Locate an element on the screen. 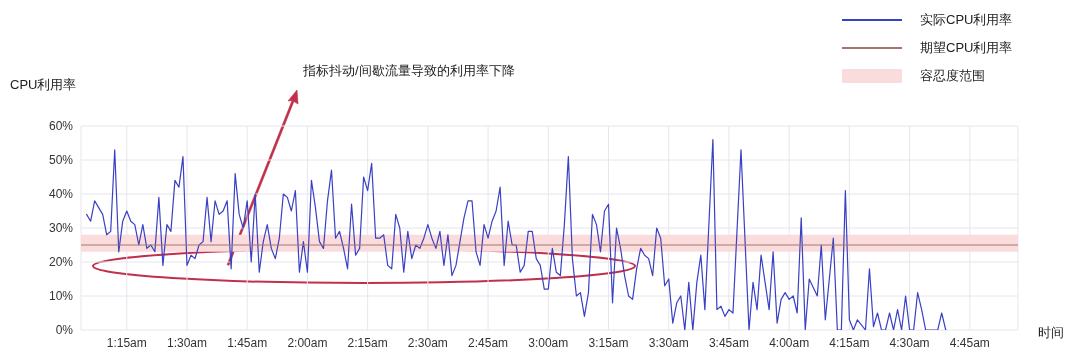  x-tick-label: 2:45am is located at coordinates (488, 342).